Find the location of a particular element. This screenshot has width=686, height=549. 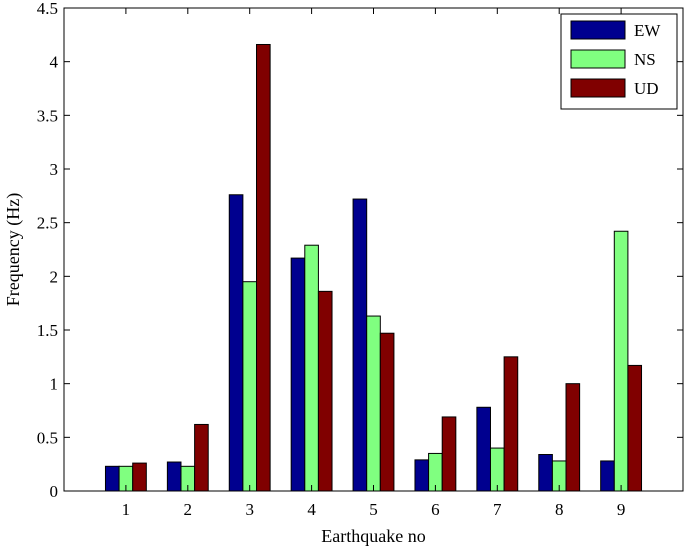

y-tick-label: 3 is located at coordinates (54, 169).